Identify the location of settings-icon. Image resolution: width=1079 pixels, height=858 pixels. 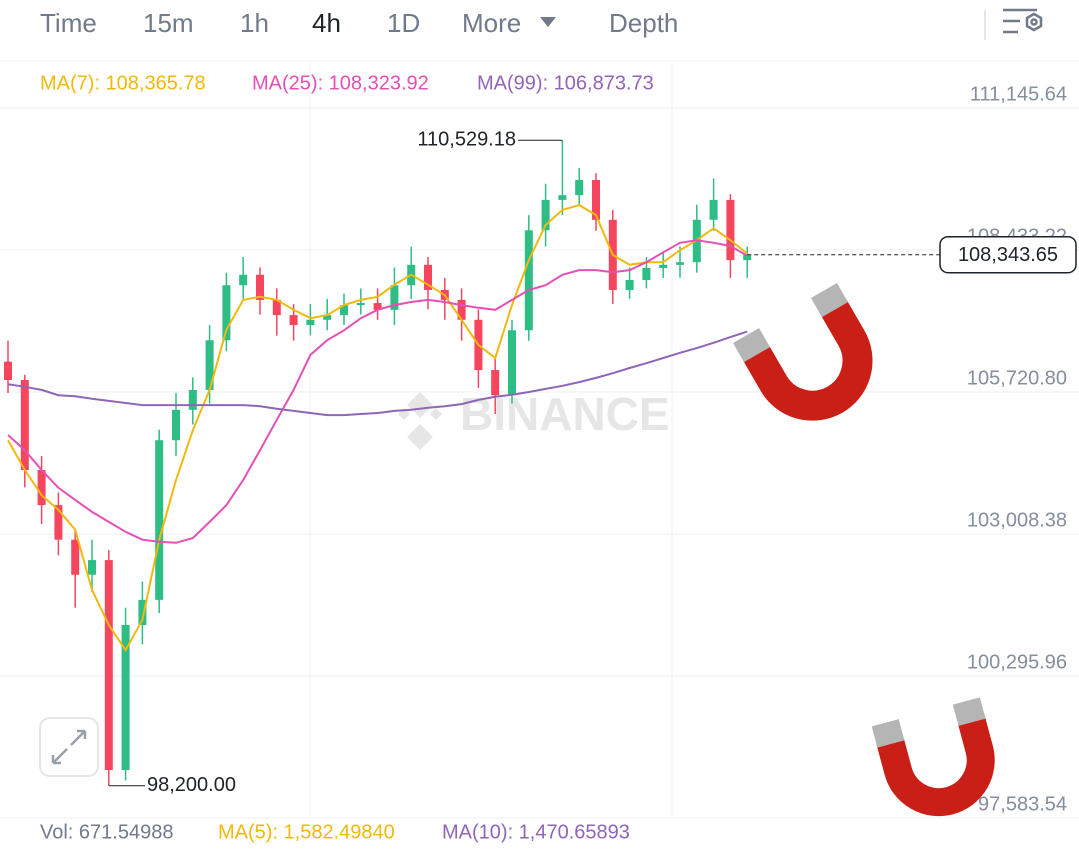
(1023, 21).